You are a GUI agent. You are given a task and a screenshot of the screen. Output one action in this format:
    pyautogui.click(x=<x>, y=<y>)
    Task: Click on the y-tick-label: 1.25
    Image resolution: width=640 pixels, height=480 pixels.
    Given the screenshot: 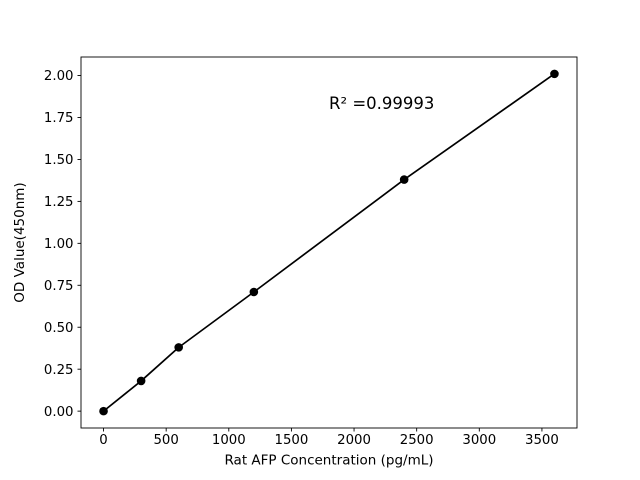 What is the action you would take?
    pyautogui.click(x=59, y=202)
    